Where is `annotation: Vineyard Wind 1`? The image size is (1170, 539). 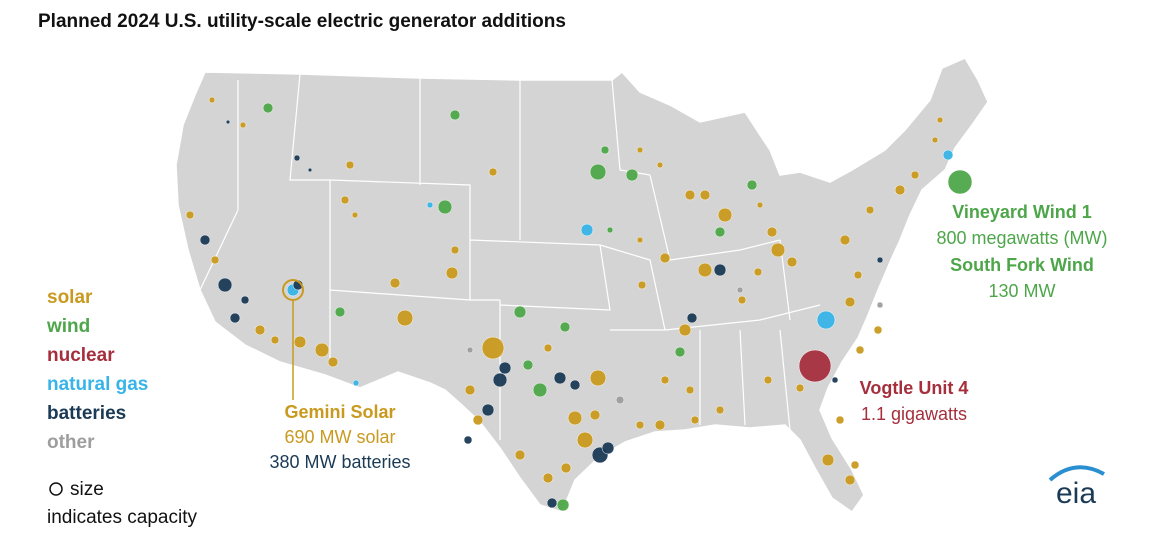 annotation: Vineyard Wind 1 is located at coordinates (1022, 212).